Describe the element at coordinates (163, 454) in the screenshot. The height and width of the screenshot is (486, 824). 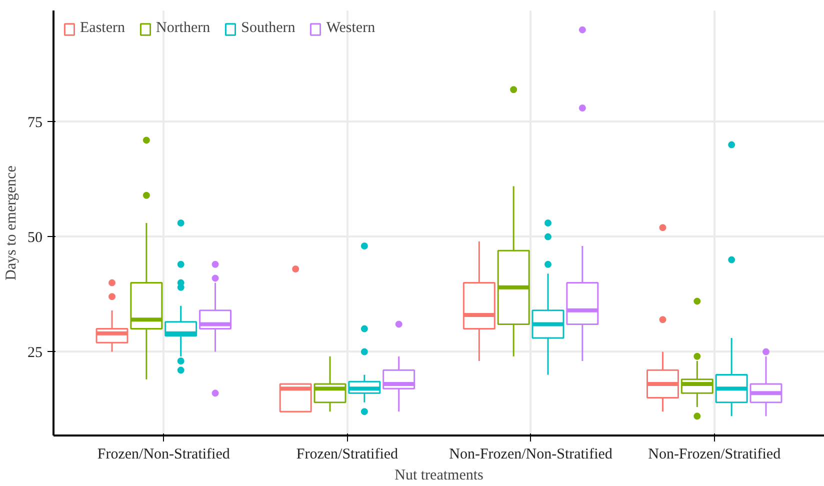
I see `x-tick-label: Frozen/Non-Stratified` at that location.